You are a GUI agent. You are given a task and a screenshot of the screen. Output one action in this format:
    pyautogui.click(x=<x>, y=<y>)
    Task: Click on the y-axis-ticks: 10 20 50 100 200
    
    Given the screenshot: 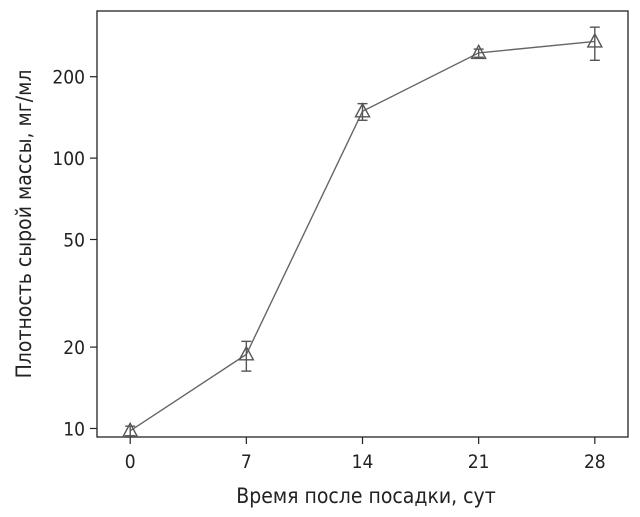 What is the action you would take?
    pyautogui.click(x=74, y=253)
    